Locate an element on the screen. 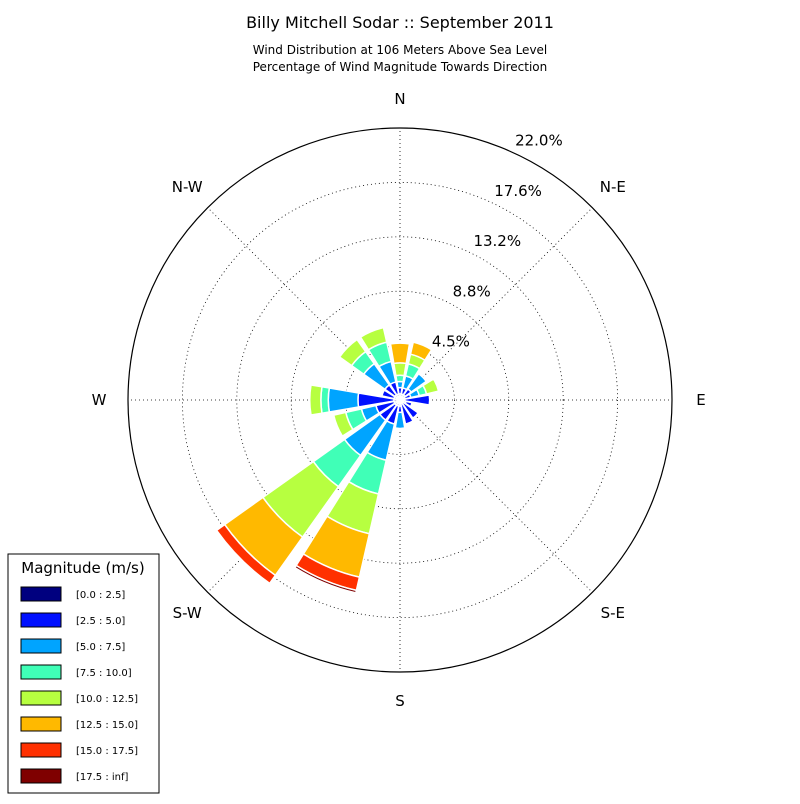 Image resolution: width=800 pixels, height=804 pixels. legend-entry-label: [2.5 : 5.0] is located at coordinates (100, 621).